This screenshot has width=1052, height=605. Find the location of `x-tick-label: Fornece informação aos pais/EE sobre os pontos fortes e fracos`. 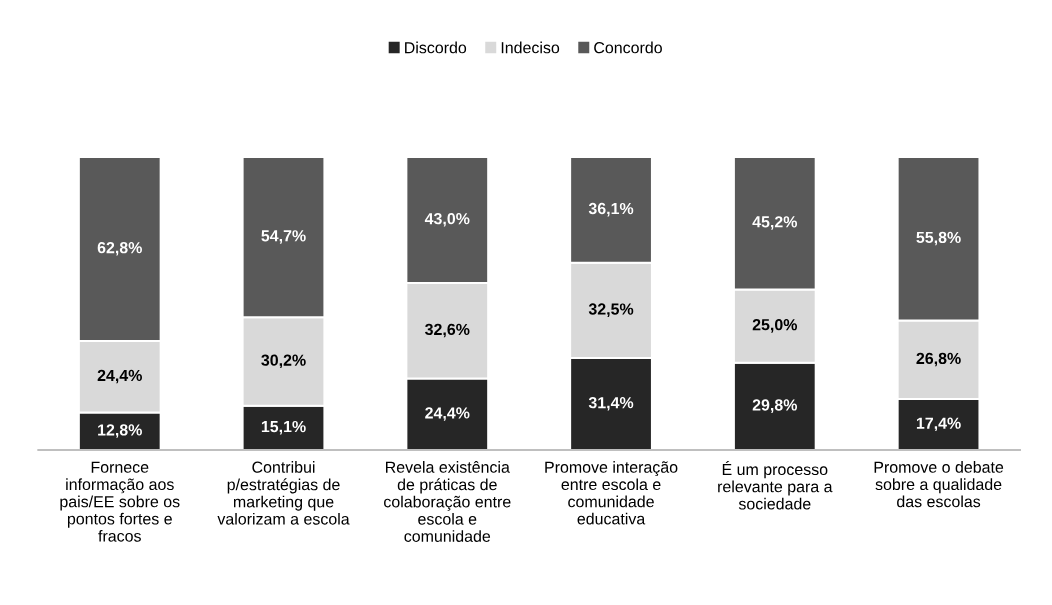

x-tick-label: Fornece informação aos pais/EE sobre os pontos fortes e fracos is located at coordinates (120, 501).